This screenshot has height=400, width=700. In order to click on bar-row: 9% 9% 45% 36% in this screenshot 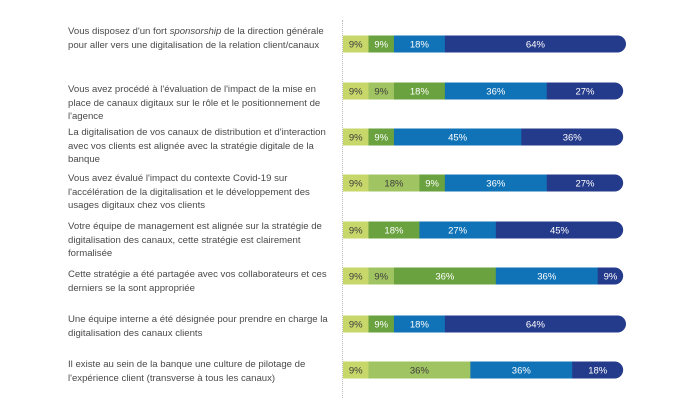, I will do `click(483, 137)`.